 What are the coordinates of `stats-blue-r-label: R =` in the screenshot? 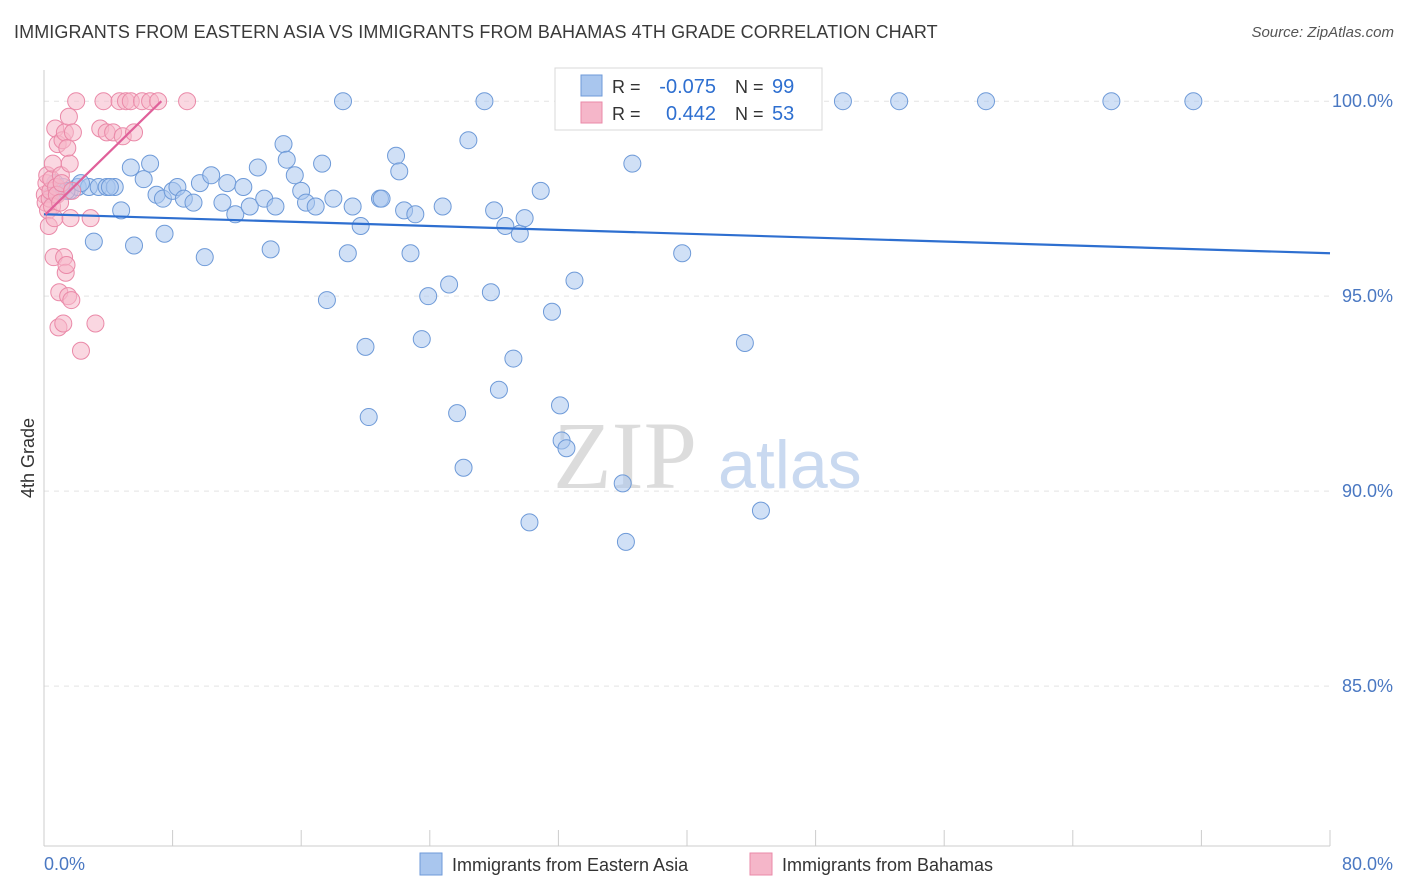 It's located at (626, 87).